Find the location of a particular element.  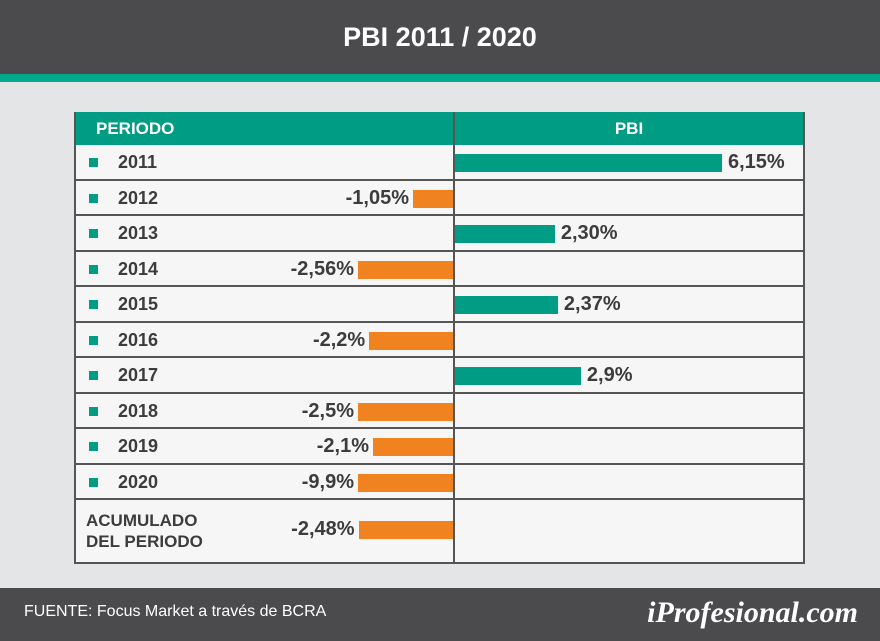

pbi-value: 2,9% is located at coordinates (609, 375).